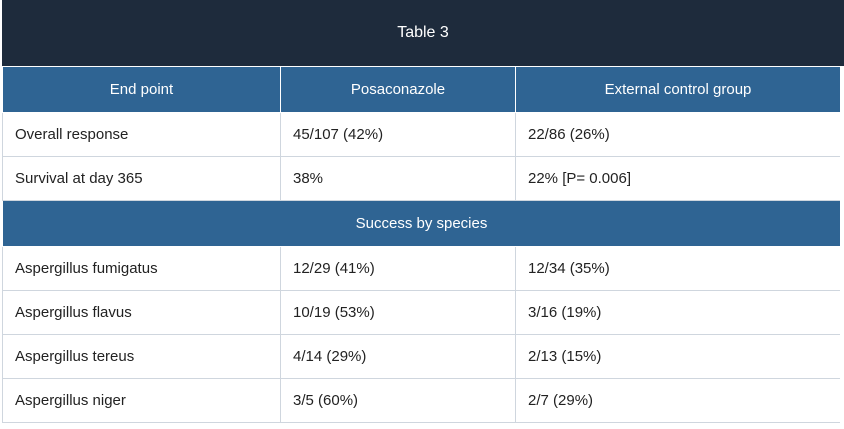  Describe the element at coordinates (678, 134) in the screenshot. I see `cell-control: 22/86 (26%)` at that location.